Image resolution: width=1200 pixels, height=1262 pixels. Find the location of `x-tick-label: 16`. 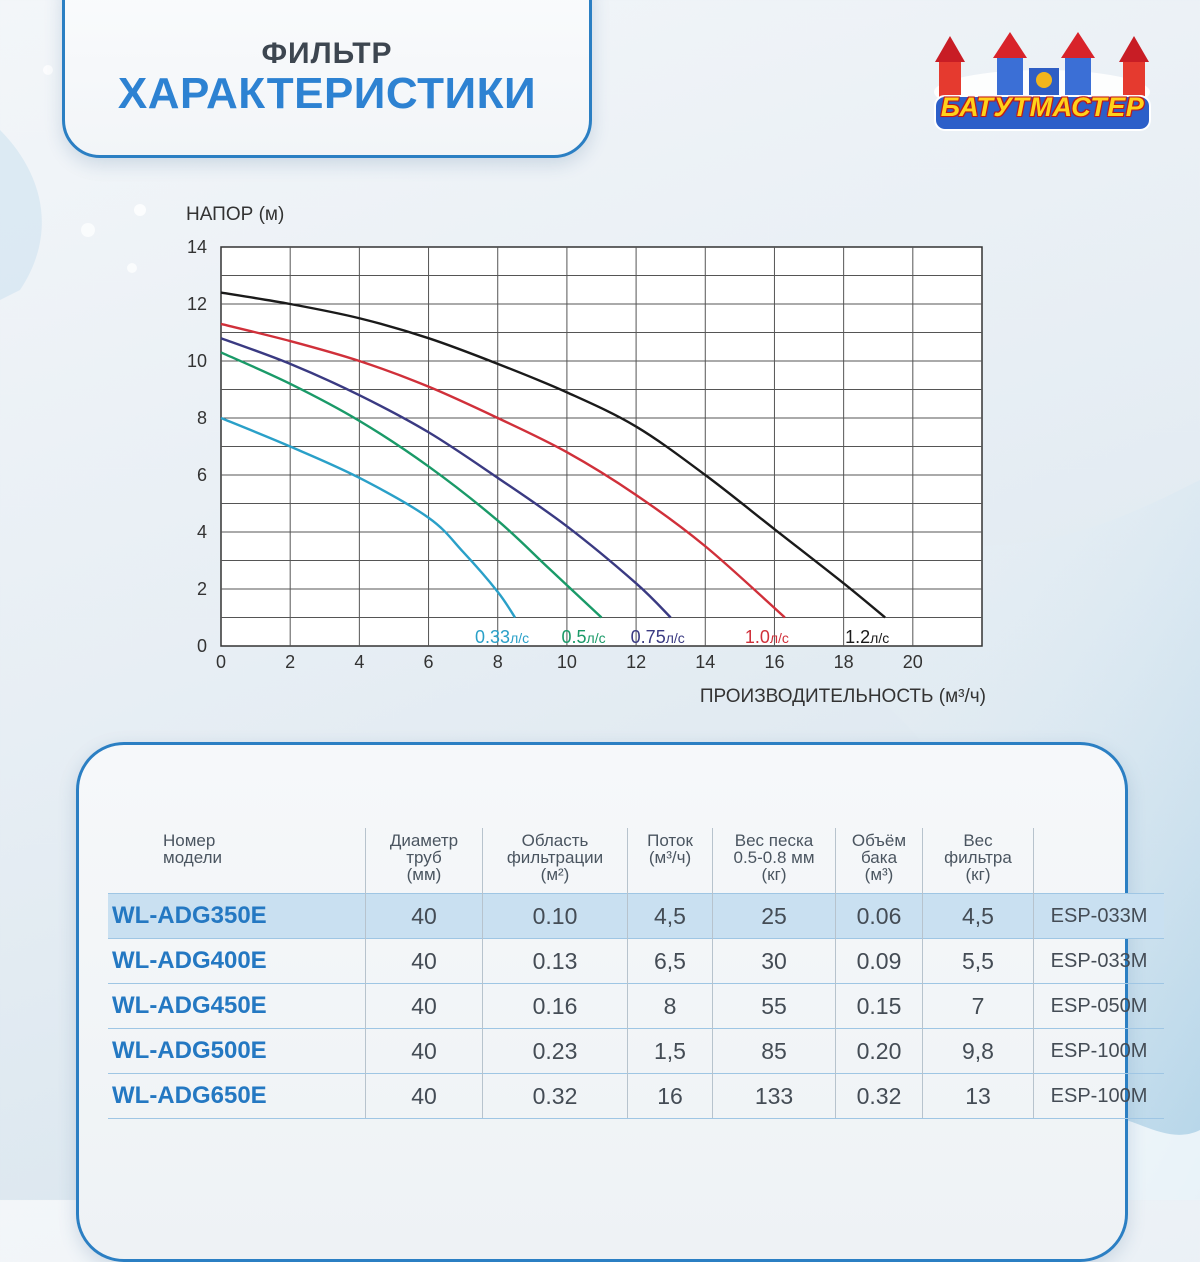

x-tick-label: 16 is located at coordinates (774, 662).